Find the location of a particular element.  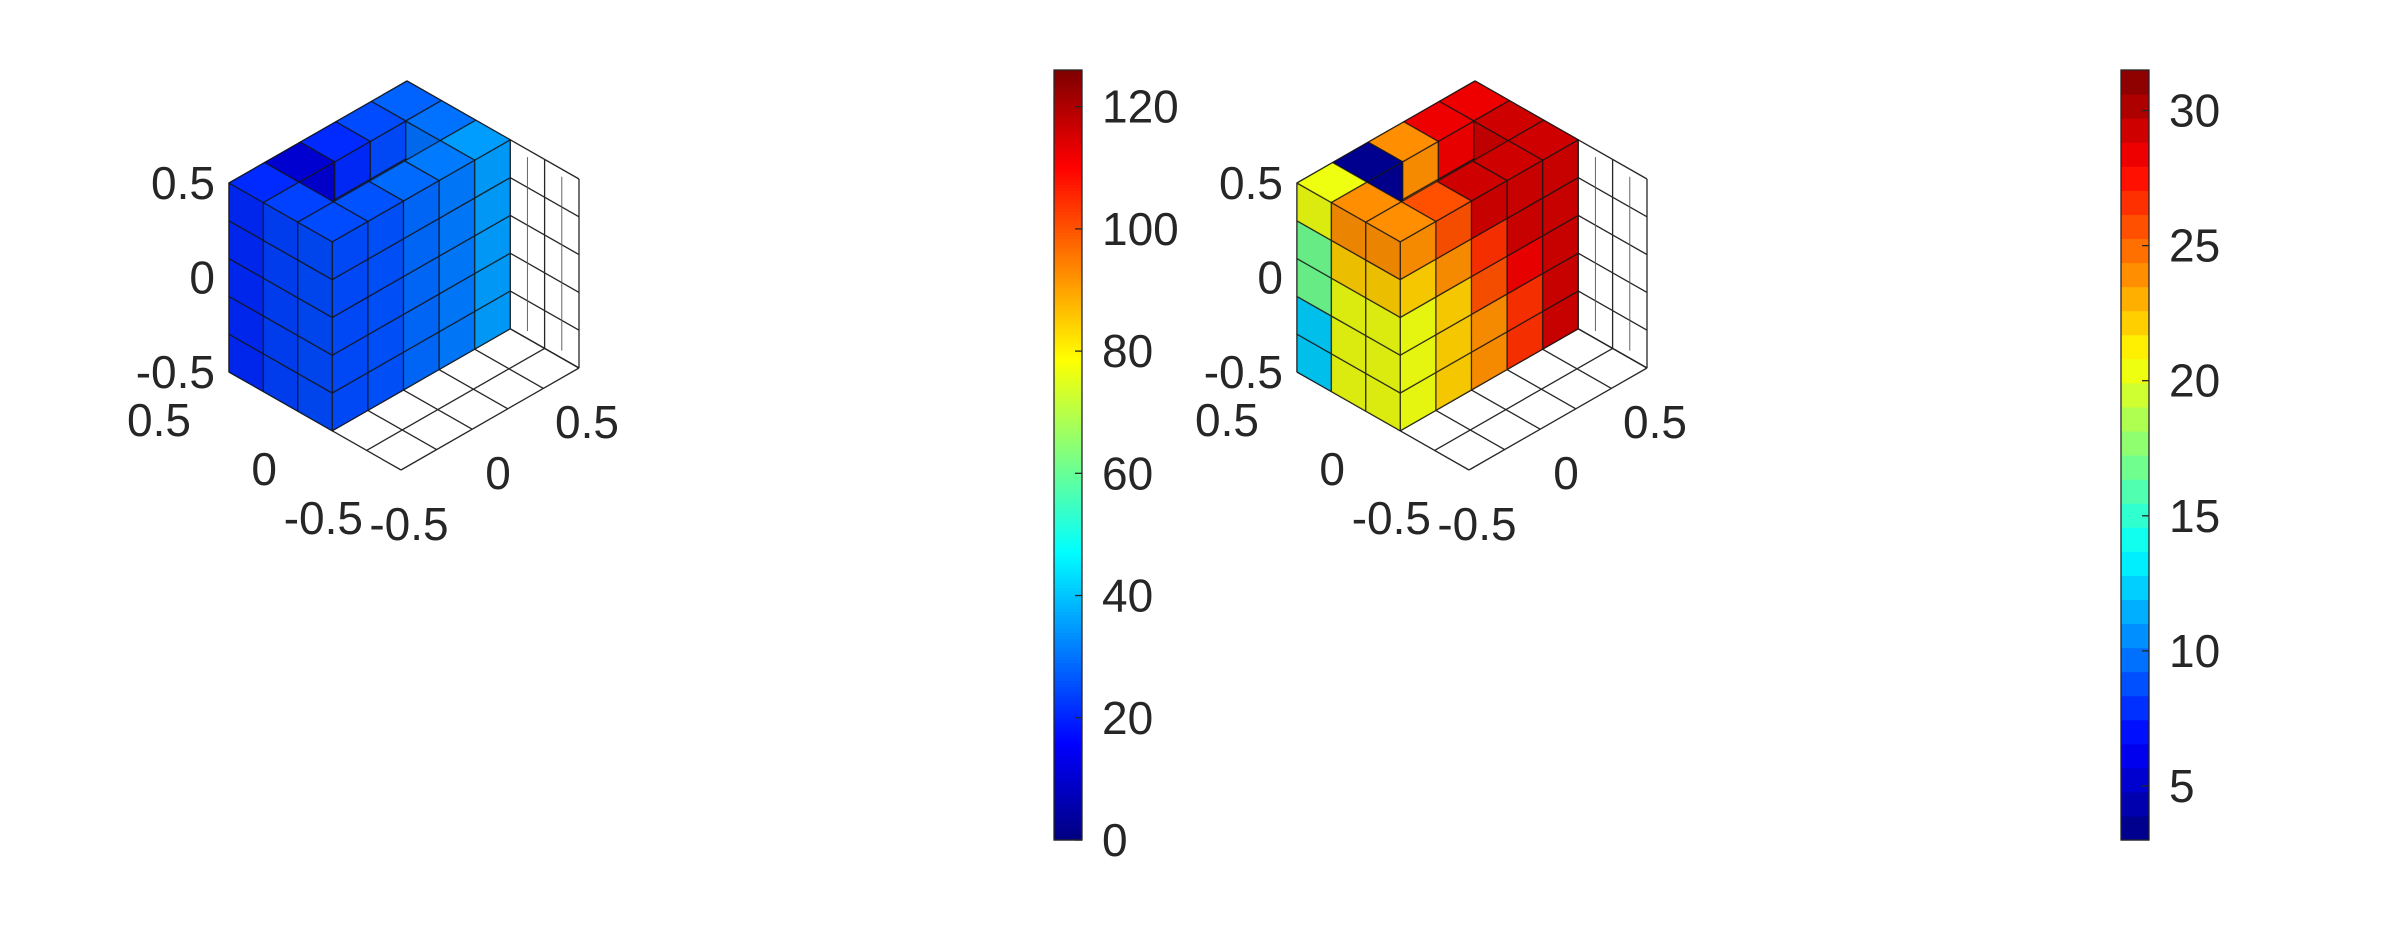

z-tick-label: 0 is located at coordinates (202, 278).